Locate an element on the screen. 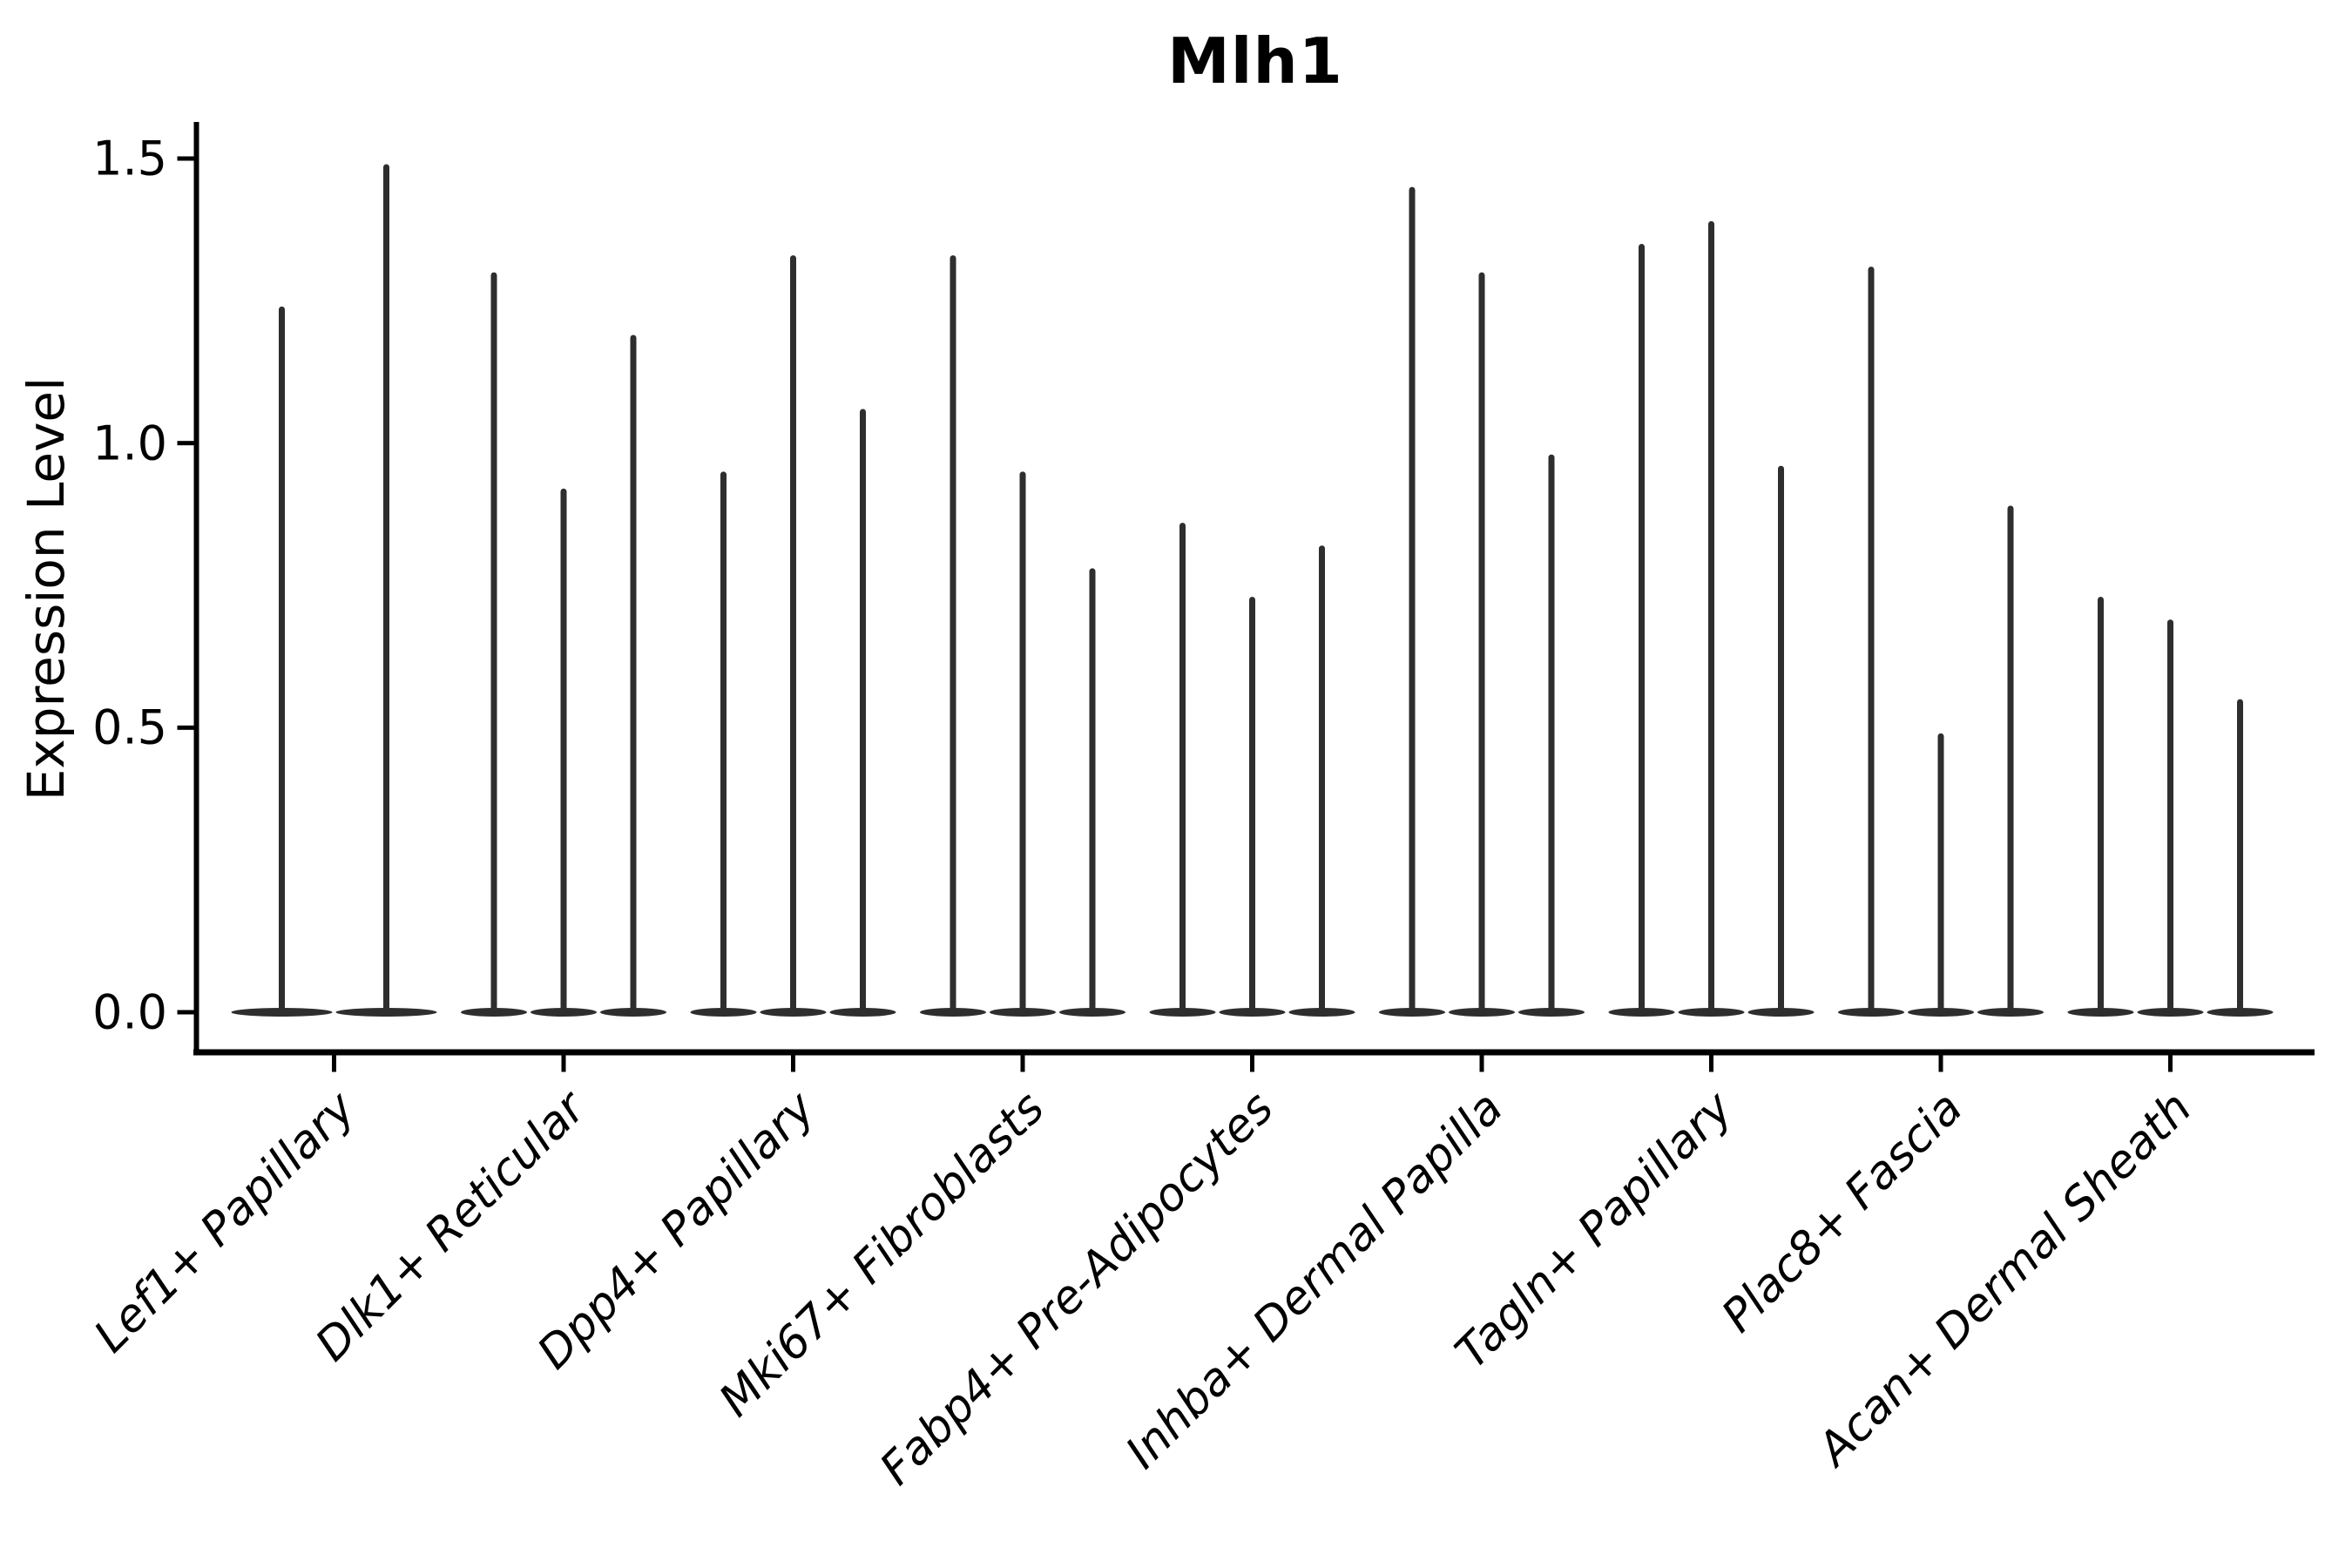 This screenshot has width=2352, height=1568. y-tick-label: 0.0 is located at coordinates (129, 1012).